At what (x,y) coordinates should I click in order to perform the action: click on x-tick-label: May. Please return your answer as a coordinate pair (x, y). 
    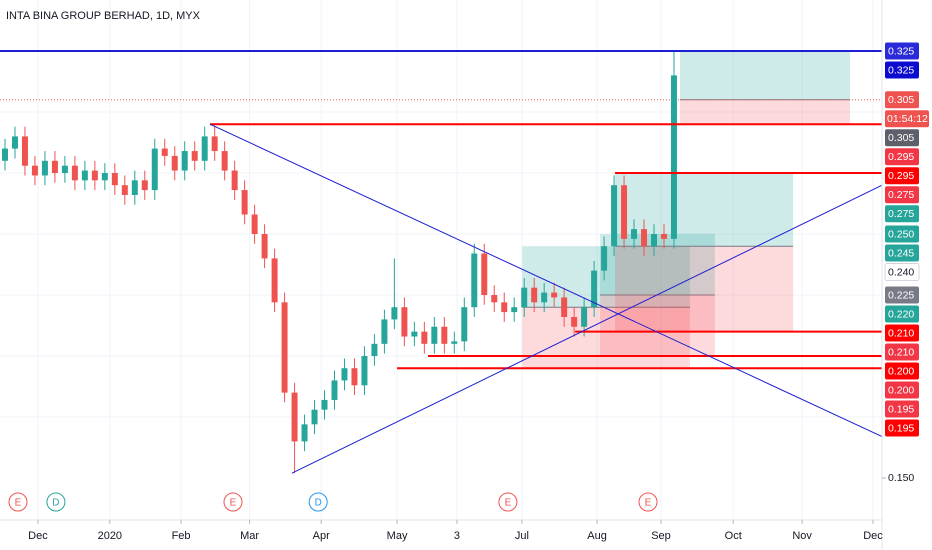
    Looking at the image, I should click on (397, 536).